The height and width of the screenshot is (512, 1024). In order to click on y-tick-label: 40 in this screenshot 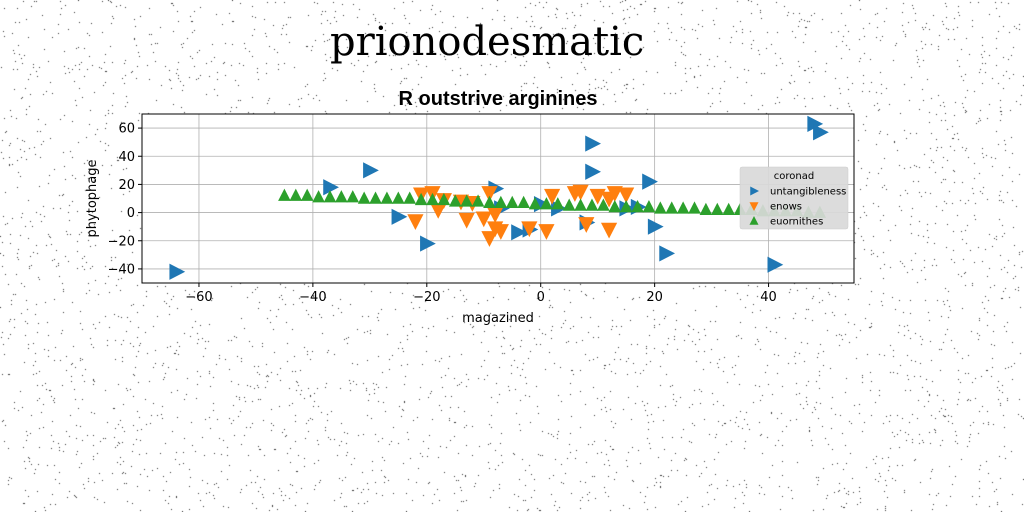, I will do `click(126, 157)`.